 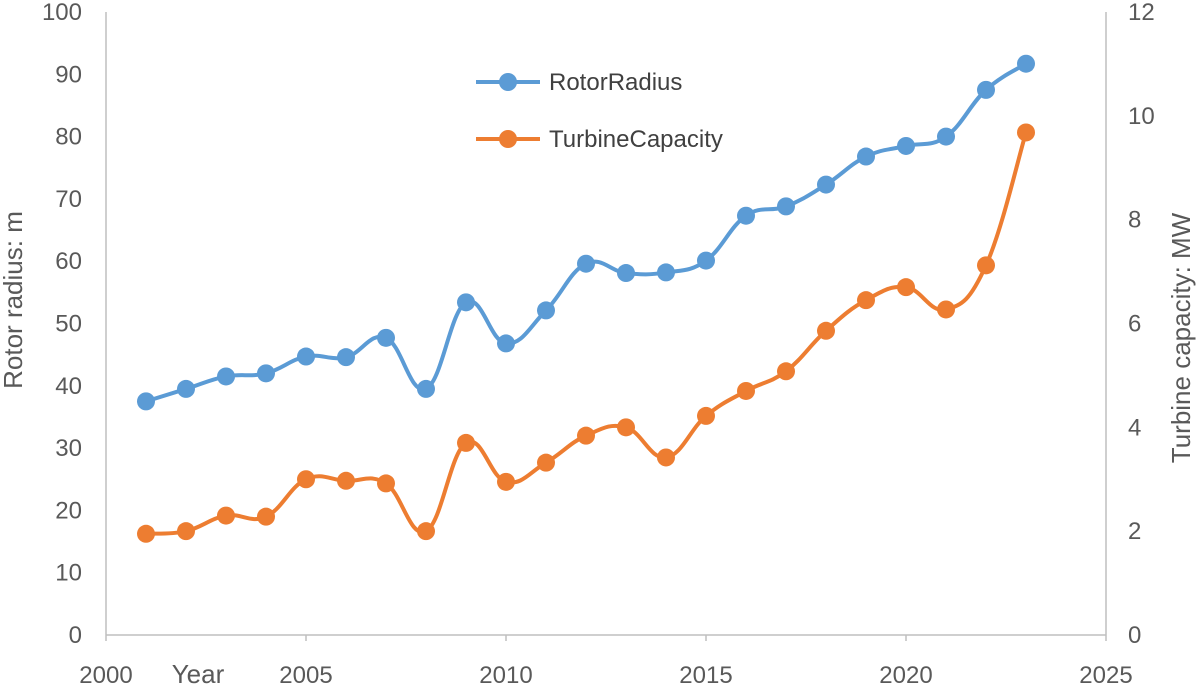 What do you see at coordinates (68, 510) in the screenshot?
I see `y-tick-label: 20` at bounding box center [68, 510].